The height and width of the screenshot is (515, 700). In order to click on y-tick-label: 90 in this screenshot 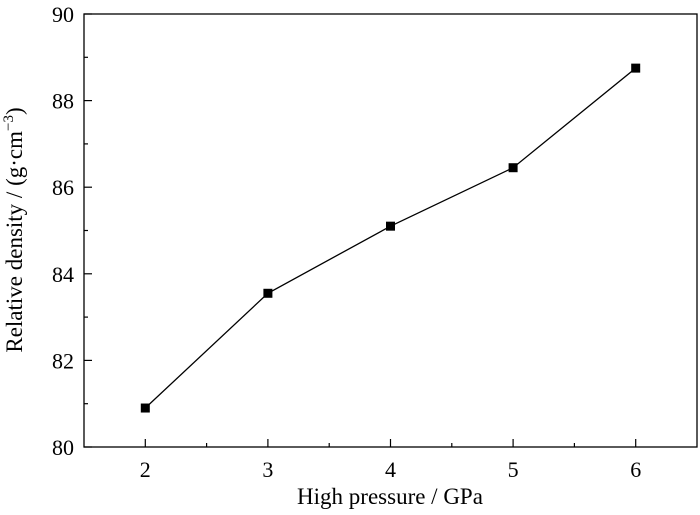, I will do `click(63, 14)`.